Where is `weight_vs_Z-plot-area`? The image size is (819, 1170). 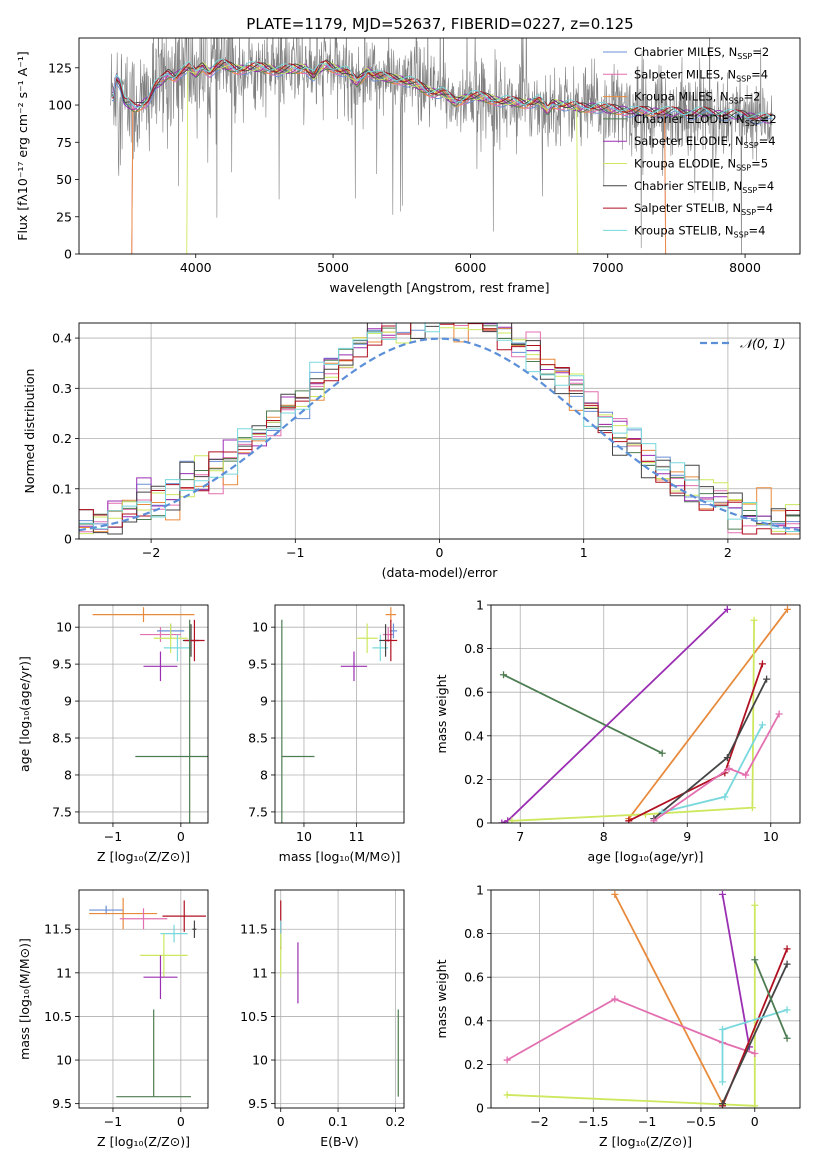
weight_vs_Z-plot-area is located at coordinates (647, 999).